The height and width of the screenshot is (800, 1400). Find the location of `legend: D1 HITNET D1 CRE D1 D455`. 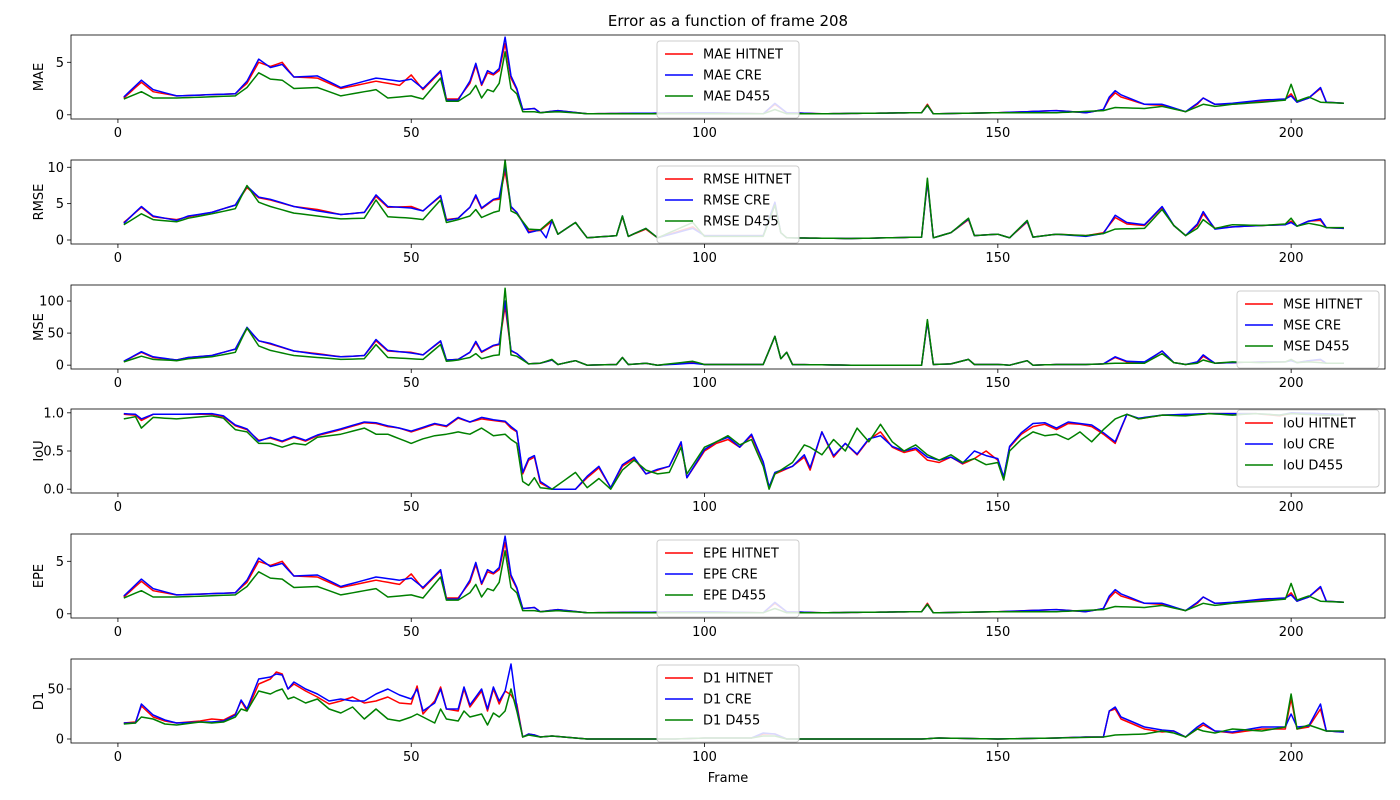

legend: D1 HITNET D1 CRE D1 D455 is located at coordinates (728, 703).